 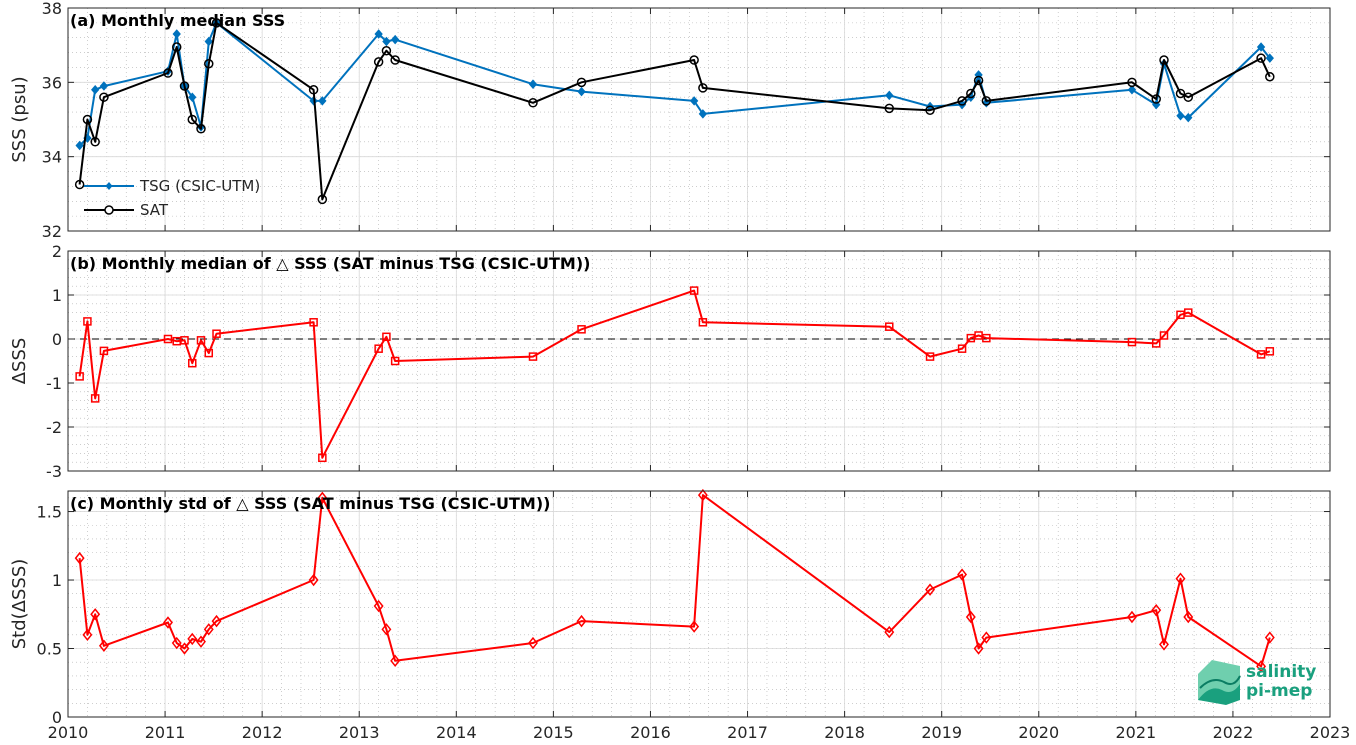 What do you see at coordinates (154, 210) in the screenshot?
I see `legend-label: SAT` at bounding box center [154, 210].